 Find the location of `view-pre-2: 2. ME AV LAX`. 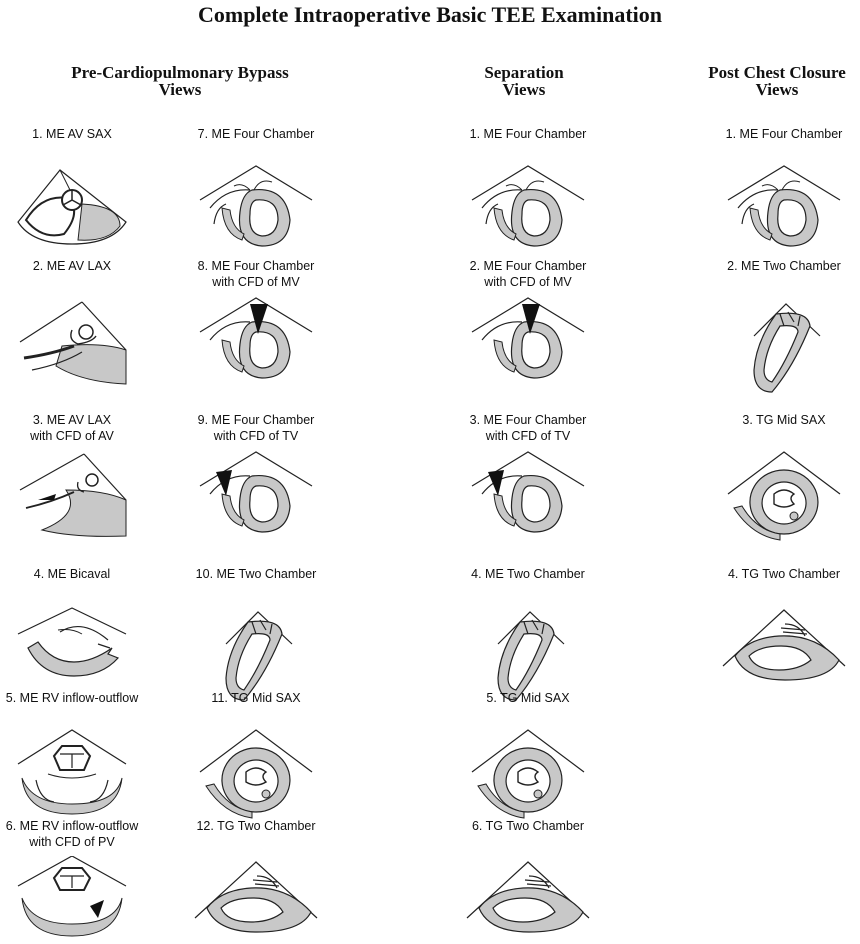

view-pre-2: 2. ME AV LAX is located at coordinates (76, 322).